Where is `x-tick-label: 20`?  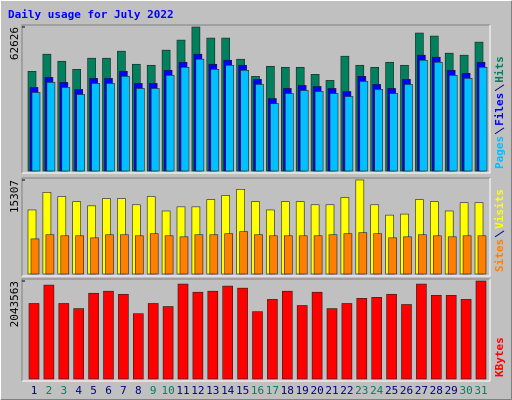 x-tick-label: 20 is located at coordinates (316, 390).